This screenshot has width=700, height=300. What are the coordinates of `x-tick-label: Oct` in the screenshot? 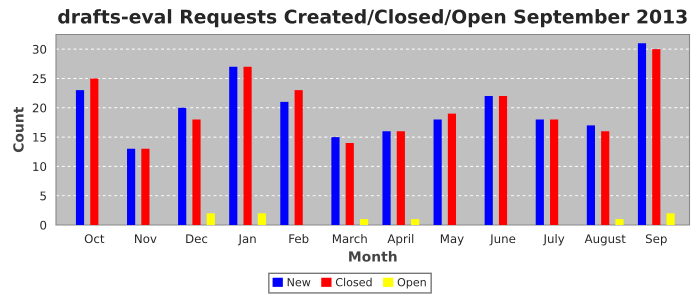 It's located at (94, 239).